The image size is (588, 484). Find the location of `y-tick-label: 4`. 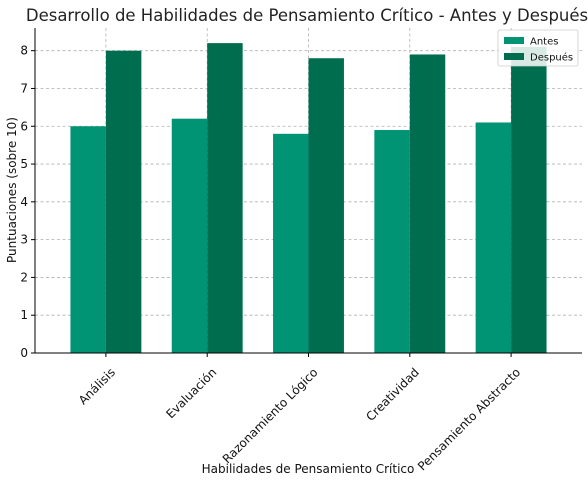

y-tick-label: 4 is located at coordinates (24, 202).